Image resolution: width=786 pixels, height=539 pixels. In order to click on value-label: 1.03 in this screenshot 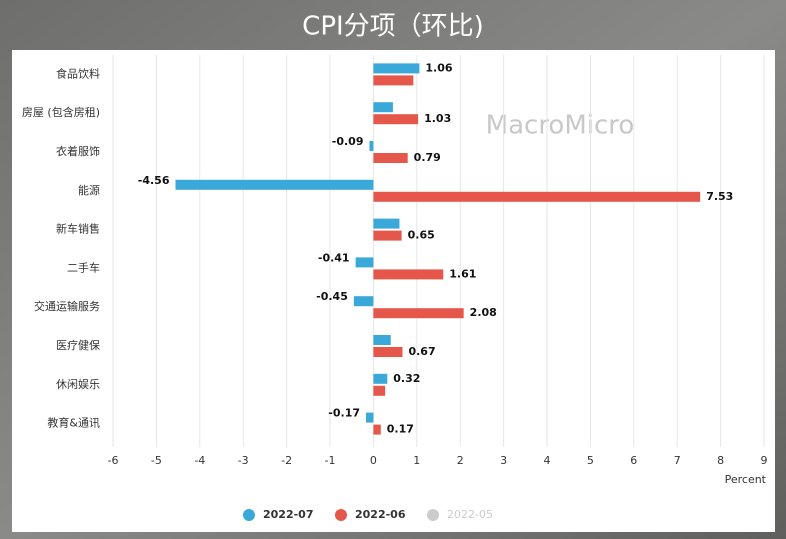, I will do `click(437, 118)`.